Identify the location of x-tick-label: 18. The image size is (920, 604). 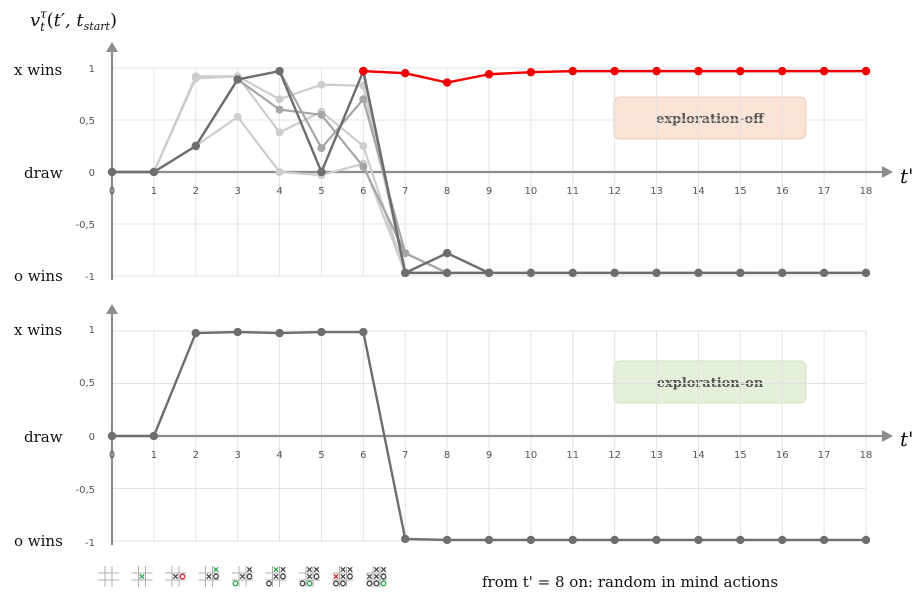
(866, 455).